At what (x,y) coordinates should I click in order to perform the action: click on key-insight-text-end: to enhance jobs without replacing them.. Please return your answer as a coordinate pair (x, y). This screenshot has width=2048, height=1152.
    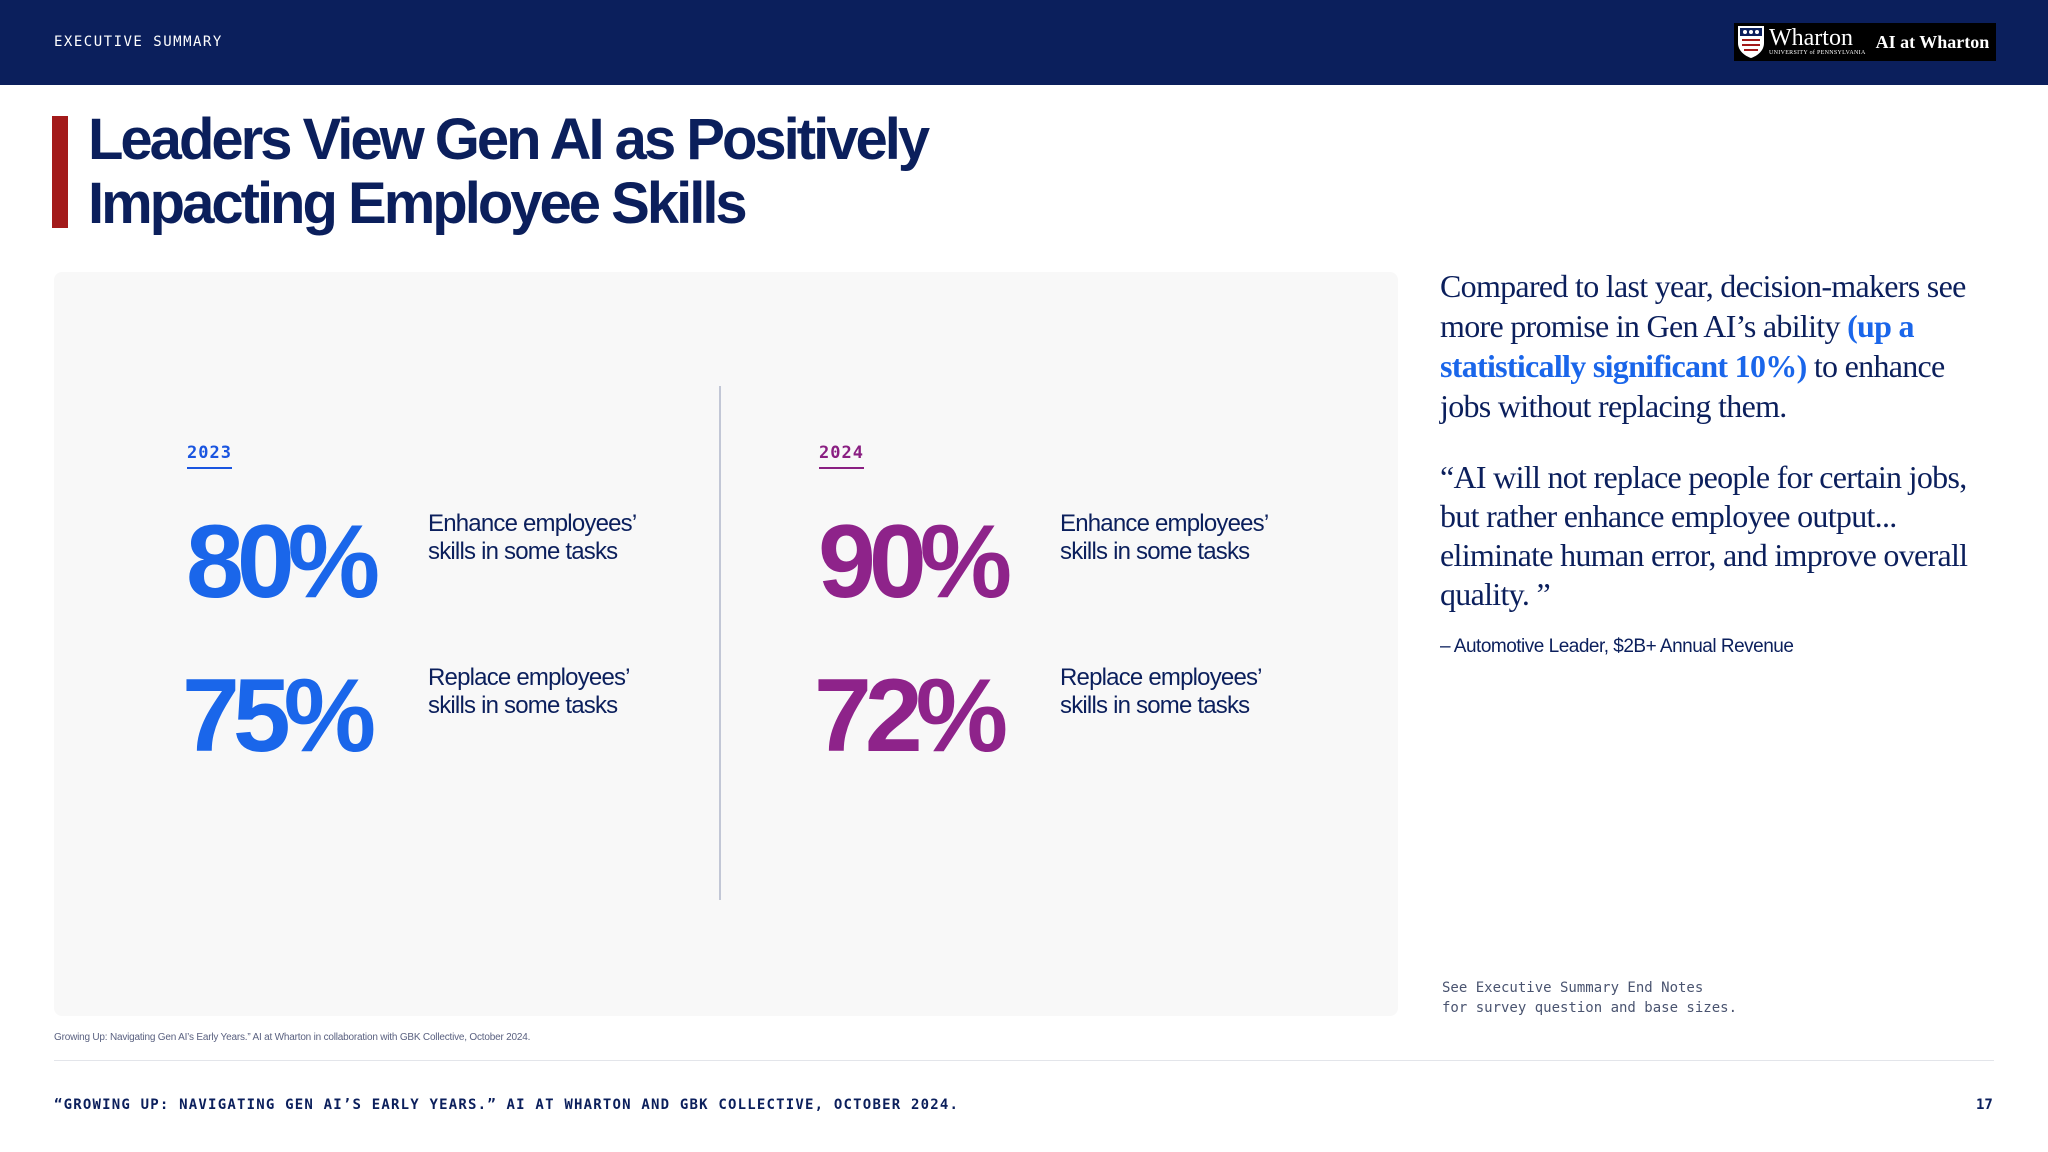
    Looking at the image, I should click on (1692, 386).